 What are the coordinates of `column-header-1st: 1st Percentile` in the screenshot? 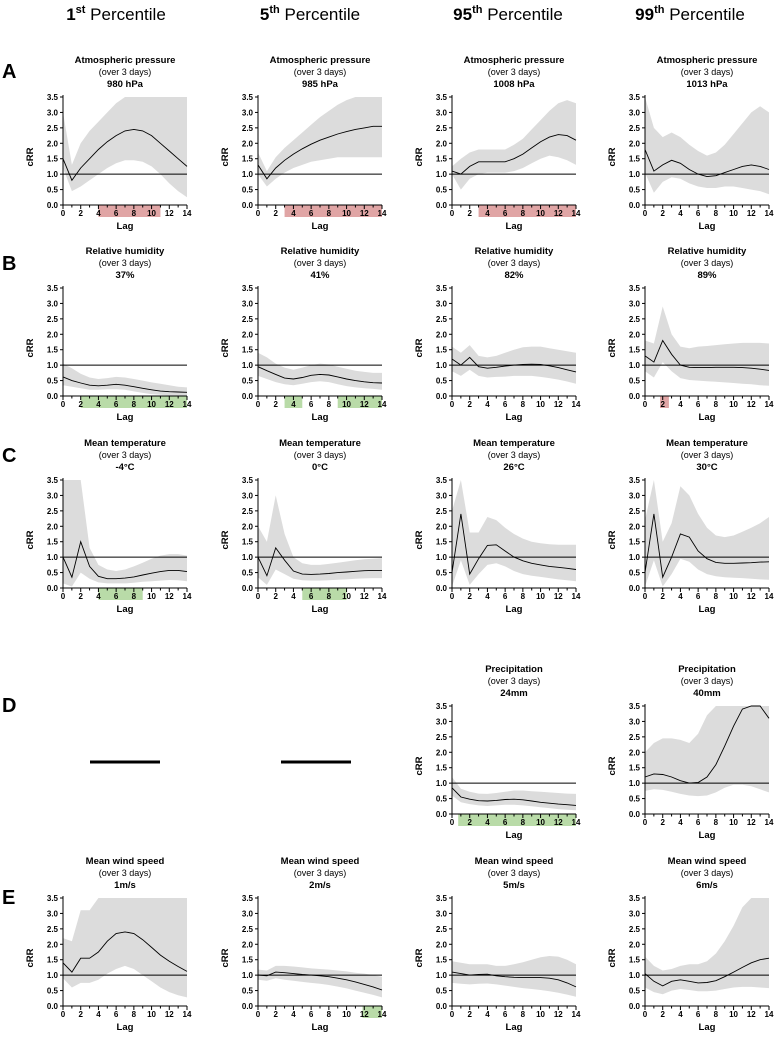 It's located at (116, 14).